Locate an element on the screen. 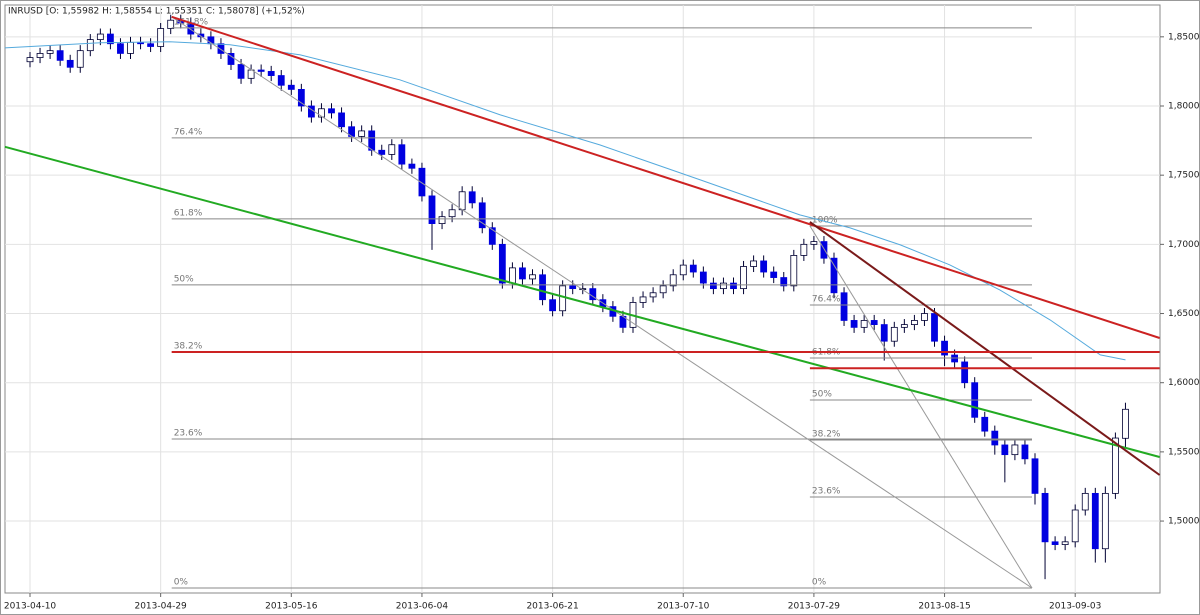 This screenshot has height=615, width=1200. x-tick-label: 2013-04-29 is located at coordinates (160, 607).